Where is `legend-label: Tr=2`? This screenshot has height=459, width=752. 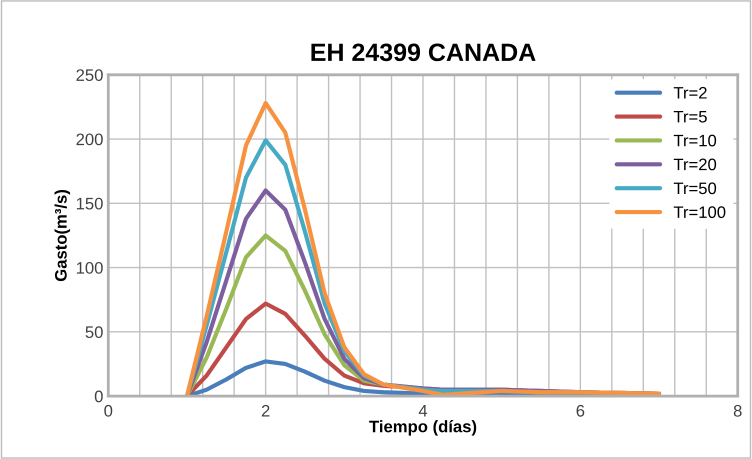 legend-label: Tr=2 is located at coordinates (690, 92).